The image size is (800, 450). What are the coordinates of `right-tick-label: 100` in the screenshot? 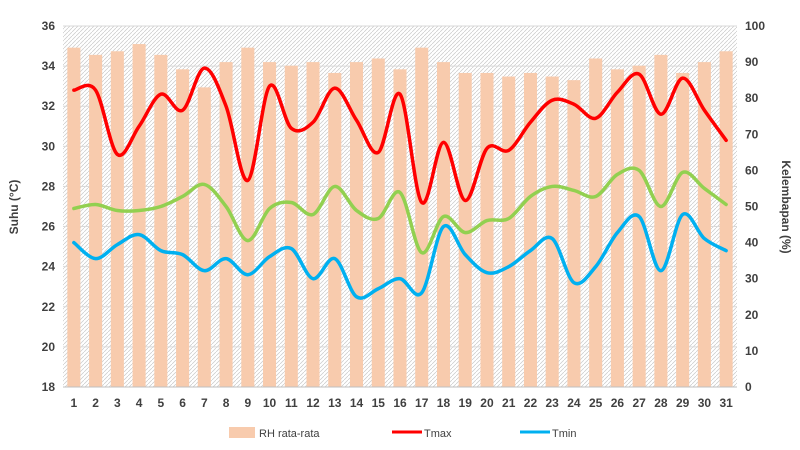 It's located at (755, 26).